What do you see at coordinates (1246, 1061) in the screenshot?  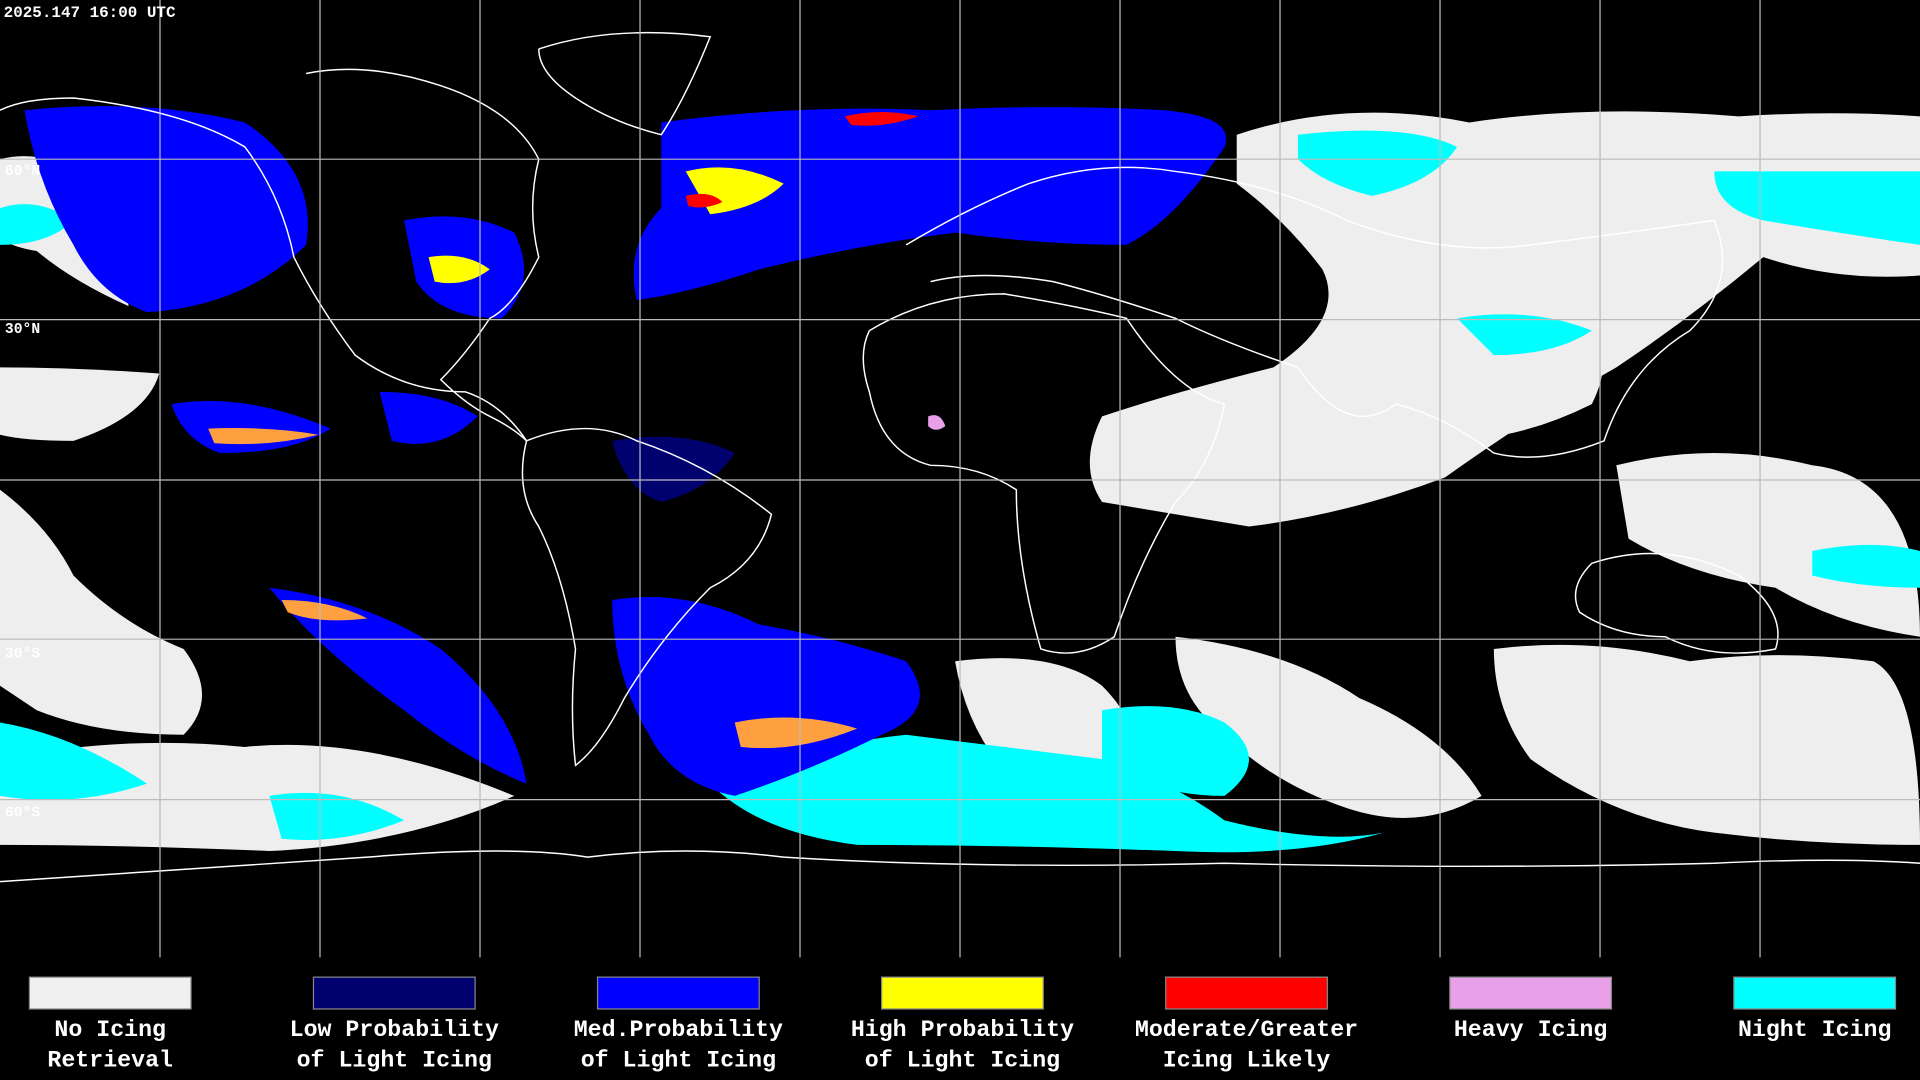 I see `legend-label: Icing Likely` at bounding box center [1246, 1061].